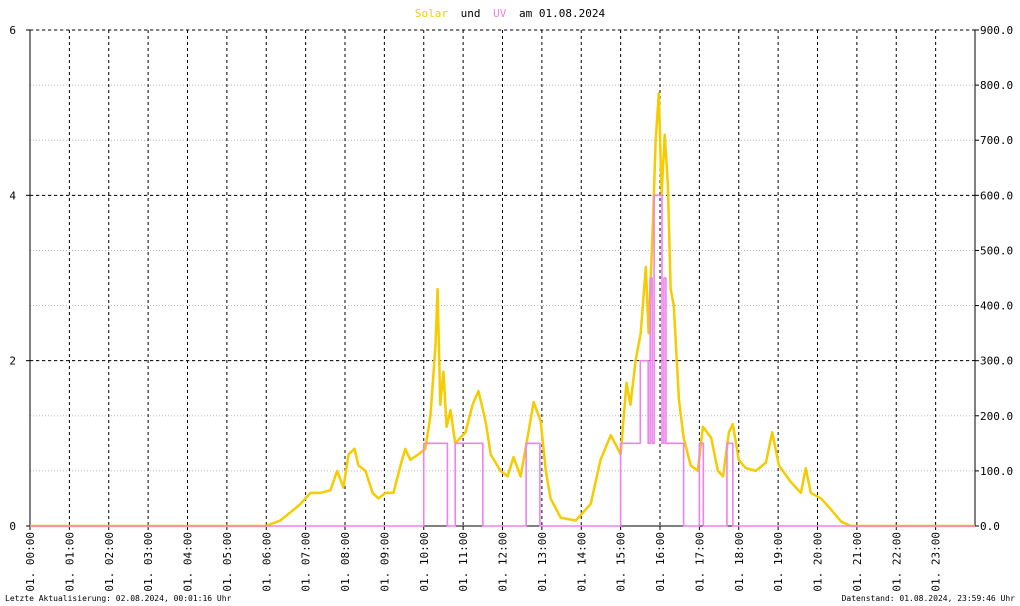  Describe the element at coordinates (69, 562) in the screenshot. I see `x-tick-label: 01. 01:00` at that location.